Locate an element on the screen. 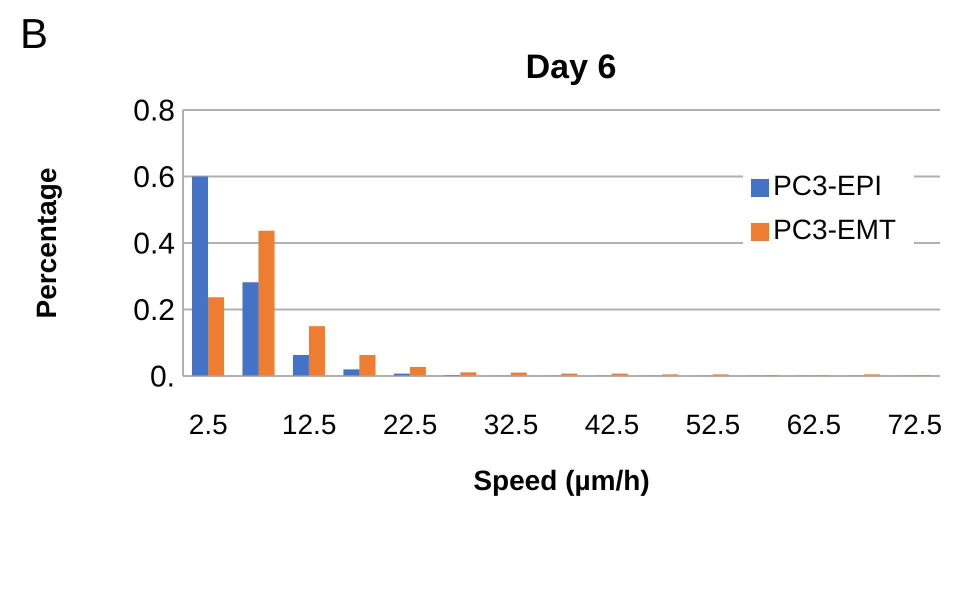 This screenshot has width=962, height=607. y-tick-label: 0.4 is located at coordinates (154, 244).